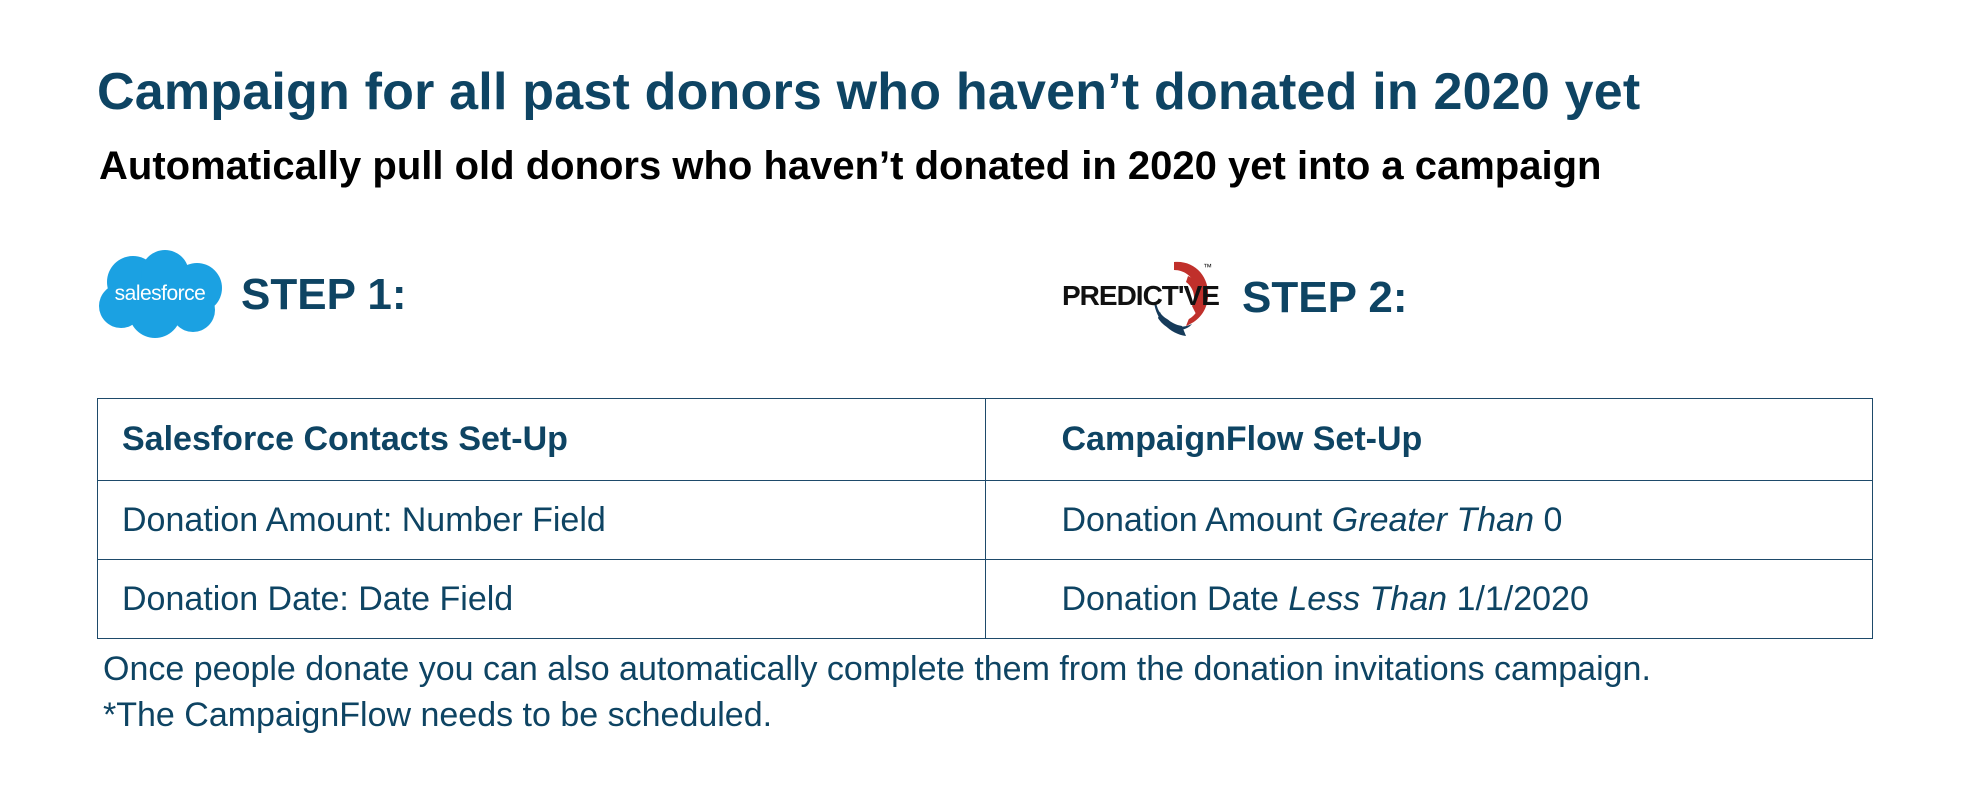 Image resolution: width=1971 pixels, height=800 pixels. Describe the element at coordinates (1234, 298) in the screenshot. I see `step-2-header: PREDICT'VE ™ STEP 2:` at that location.